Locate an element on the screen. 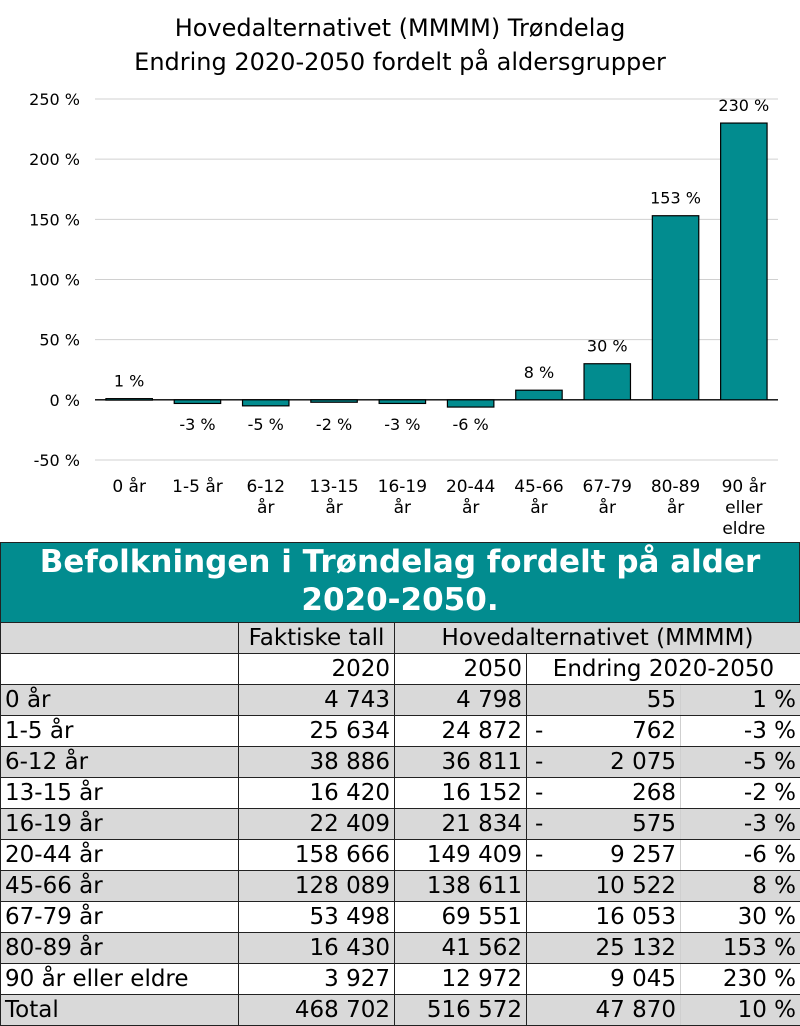 The width and height of the screenshot is (800, 1026). row-pct: 230 % is located at coordinates (740, 979).